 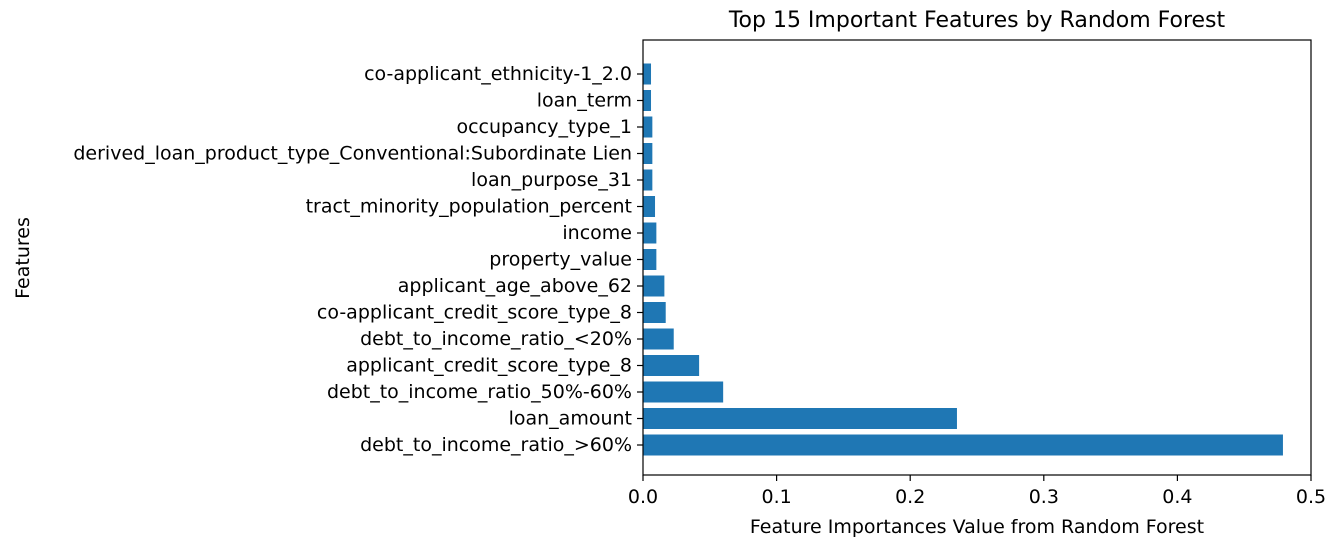 What do you see at coordinates (474, 313) in the screenshot?
I see `y-tick-label: co-applicant_credit_score_type_8` at bounding box center [474, 313].